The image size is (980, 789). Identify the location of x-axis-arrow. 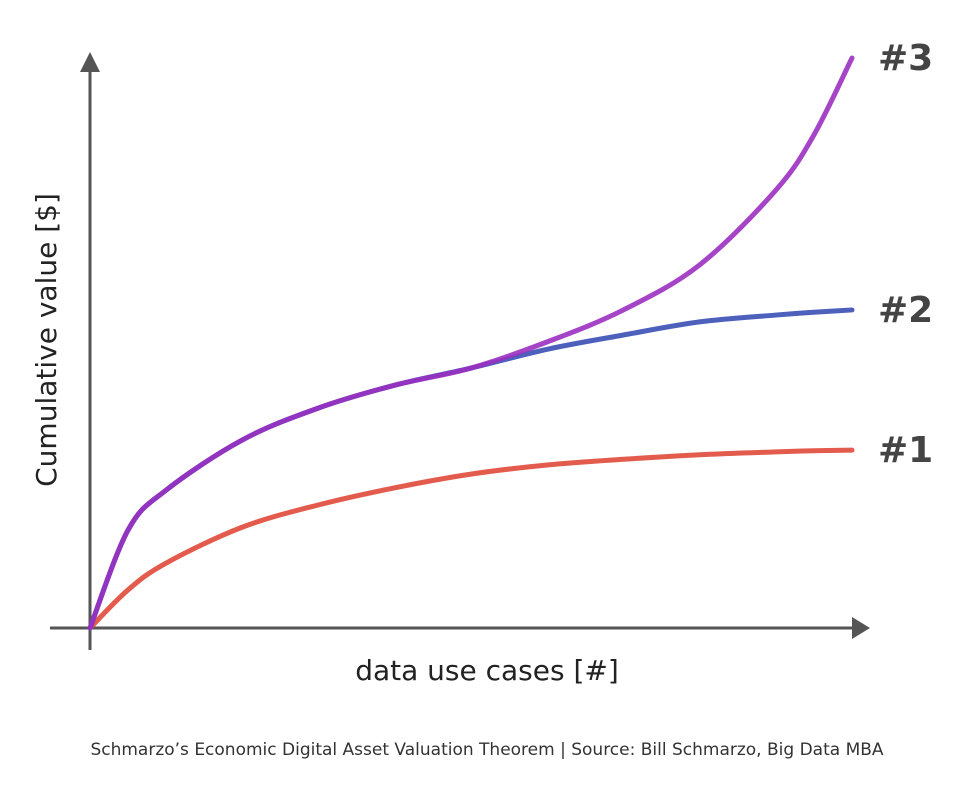
(861, 628).